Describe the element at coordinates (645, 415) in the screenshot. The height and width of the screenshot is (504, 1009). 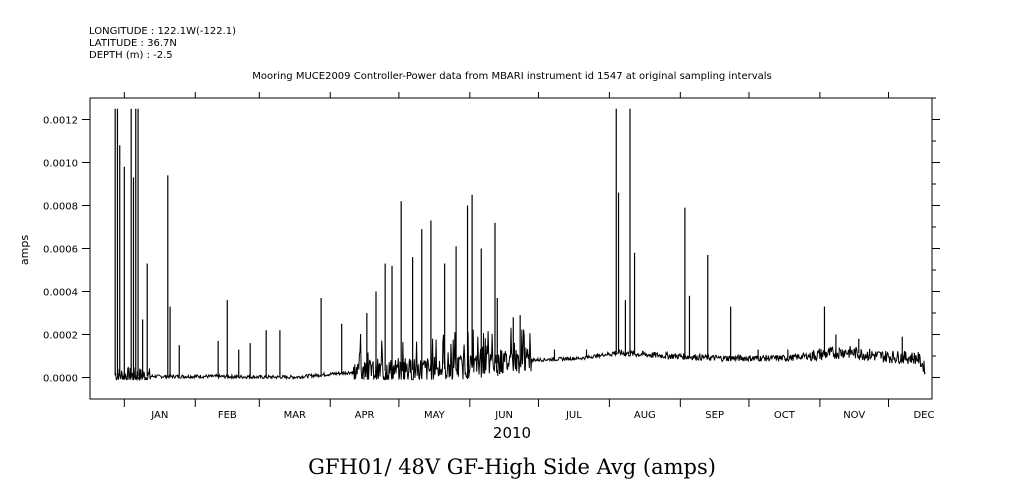
I see `x-tick-label: AUG` at that location.